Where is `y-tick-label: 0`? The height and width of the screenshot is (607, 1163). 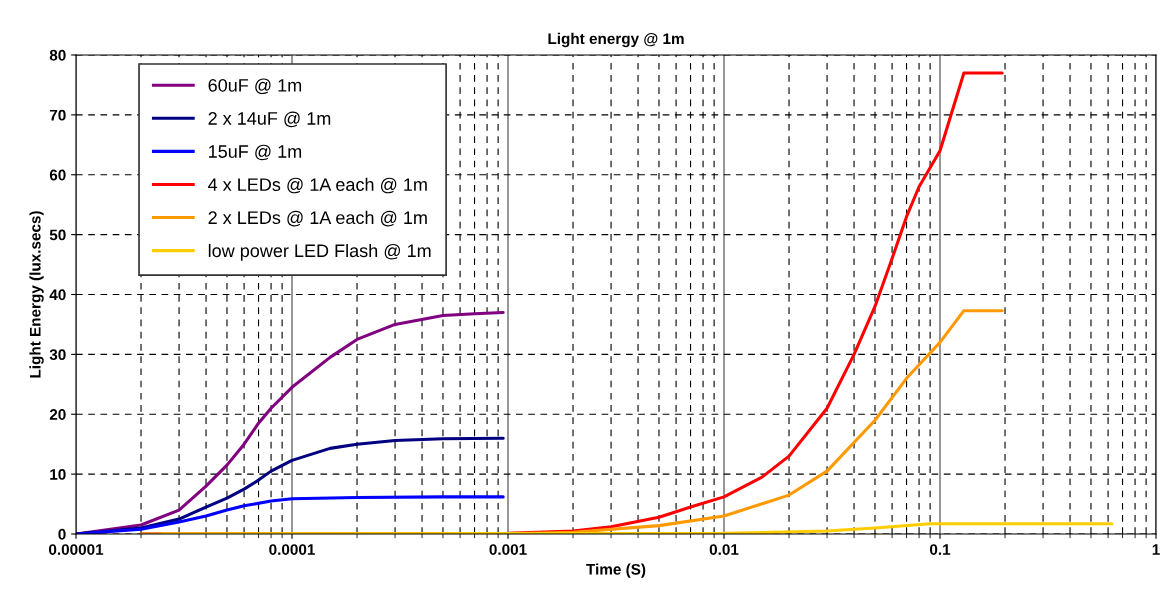
y-tick-label: 0 is located at coordinates (62, 534).